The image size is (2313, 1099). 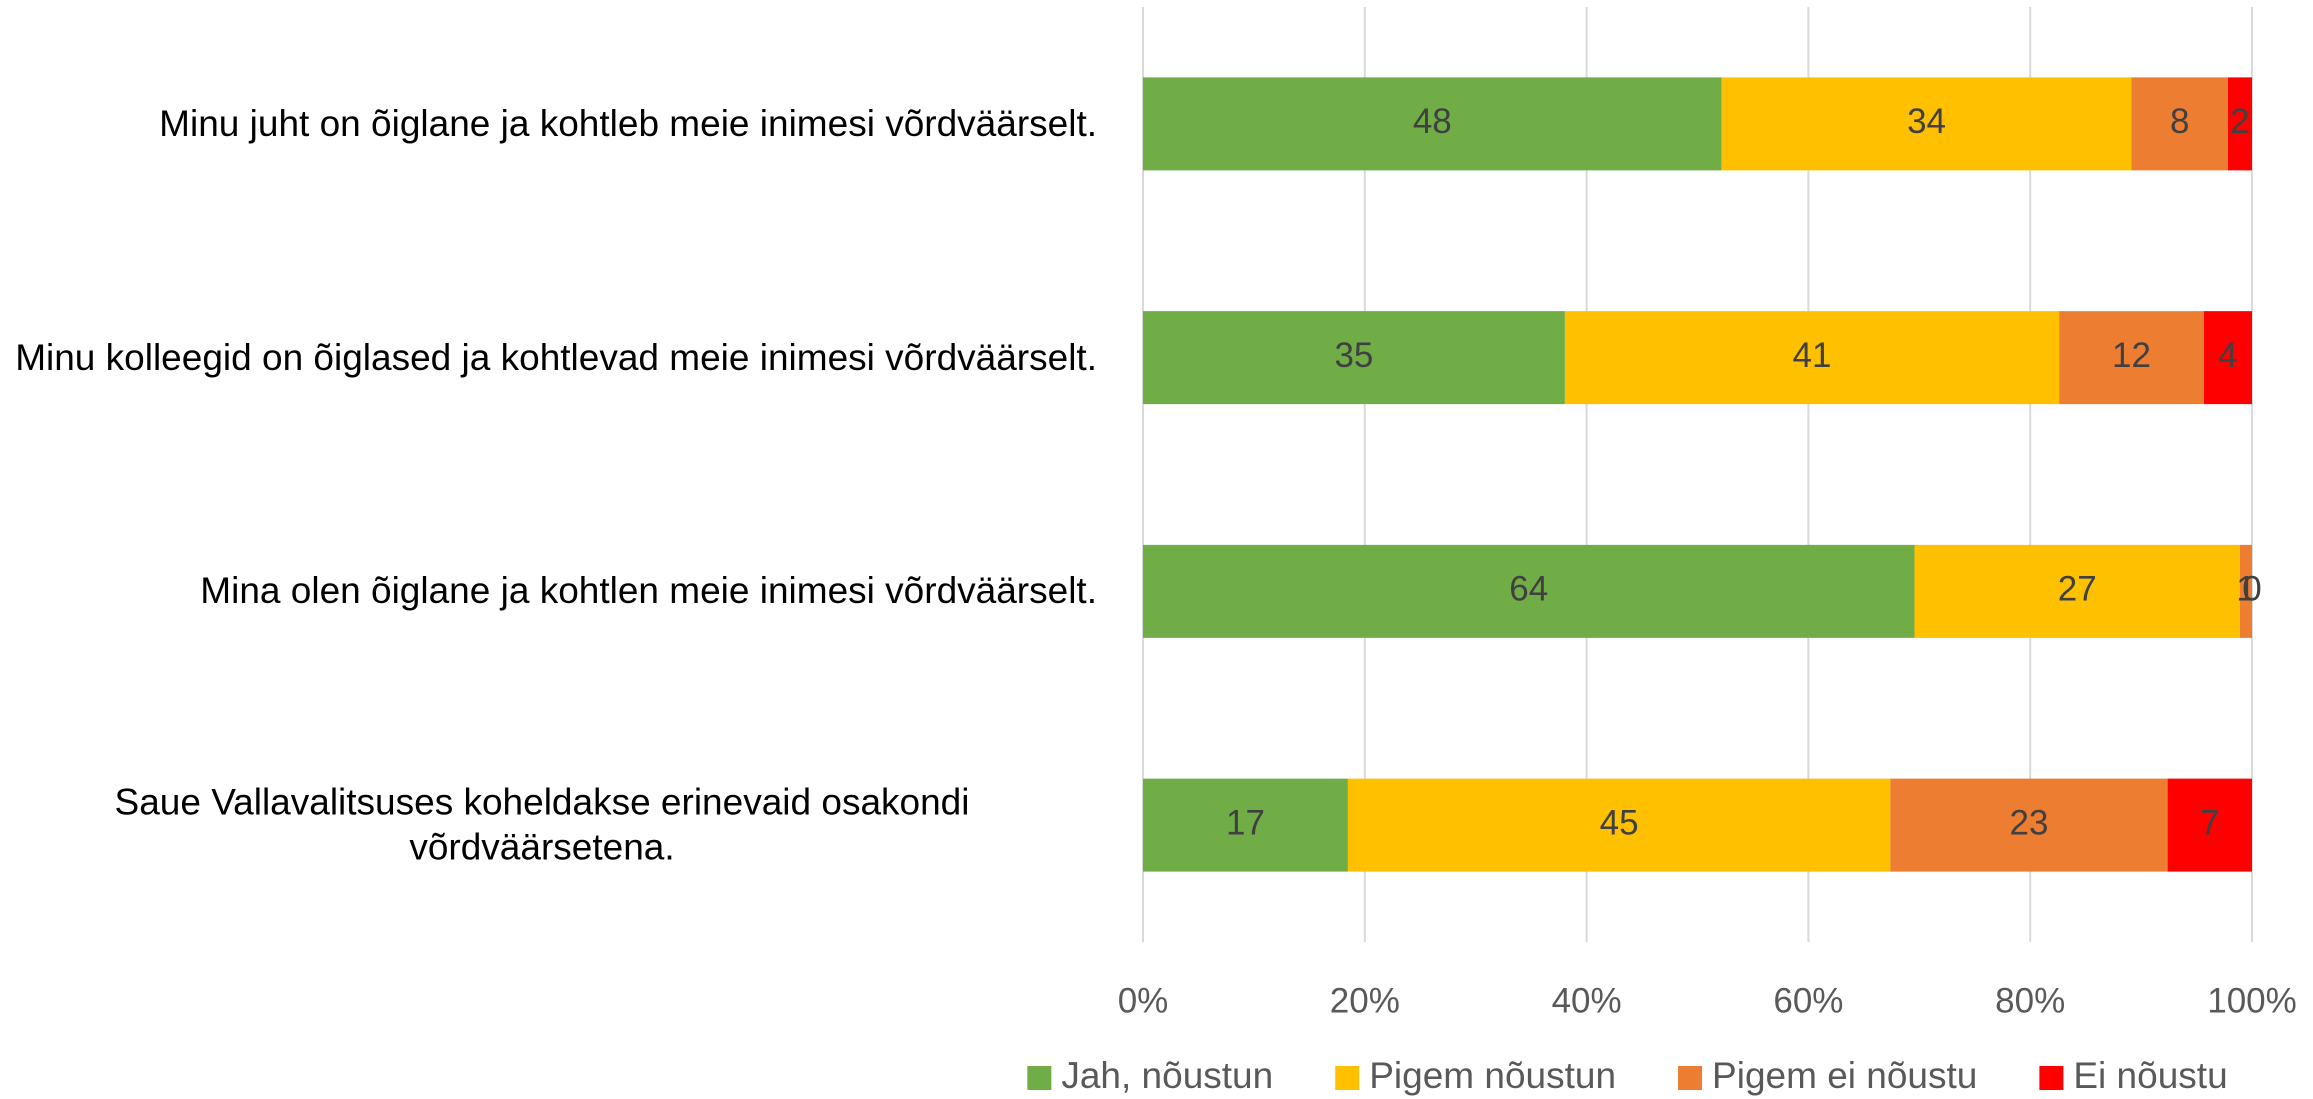 I want to click on data-label: 17, so click(x=1245, y=822).